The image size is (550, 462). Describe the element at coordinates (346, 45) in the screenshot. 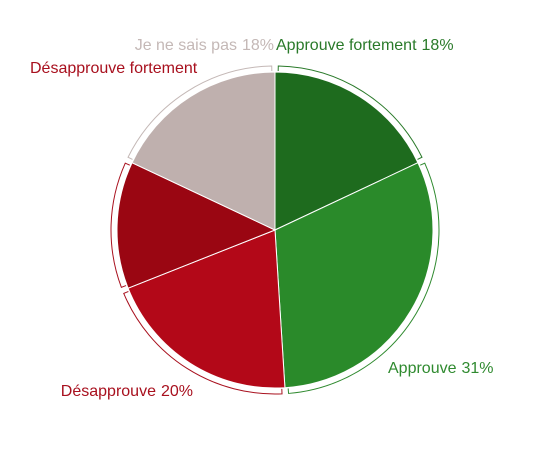

I see `slice-label-name: Approuve fortement` at that location.